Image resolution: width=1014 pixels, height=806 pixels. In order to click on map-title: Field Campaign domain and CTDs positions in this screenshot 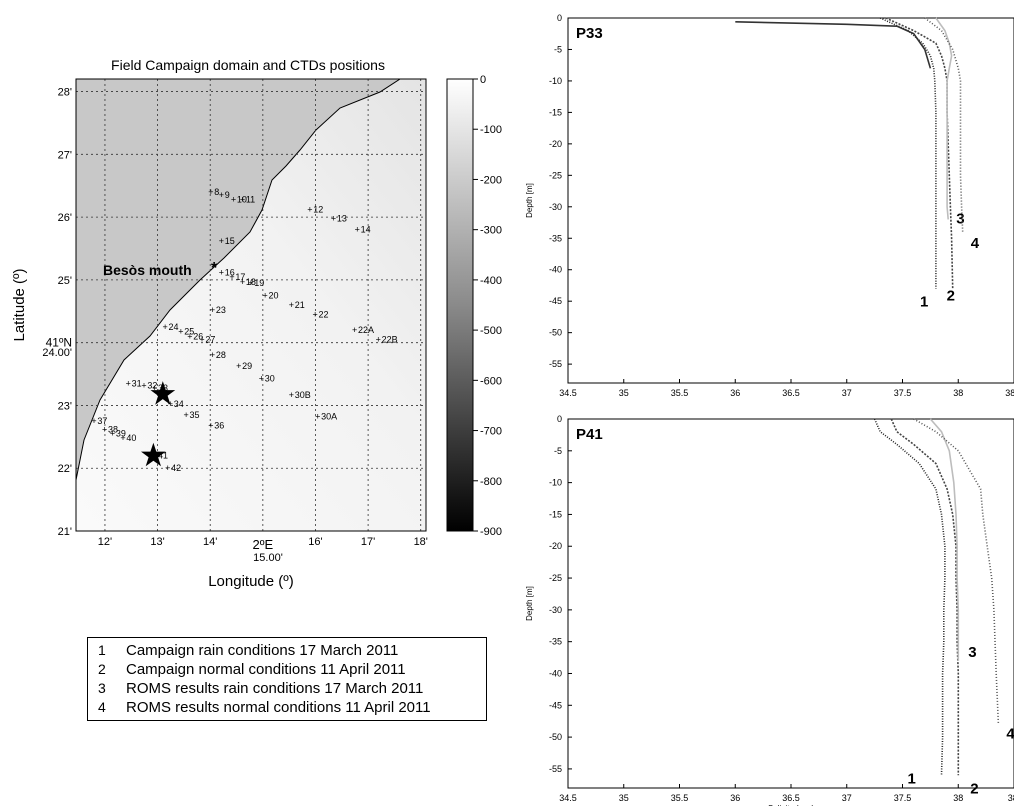, I will do `click(248, 65)`.